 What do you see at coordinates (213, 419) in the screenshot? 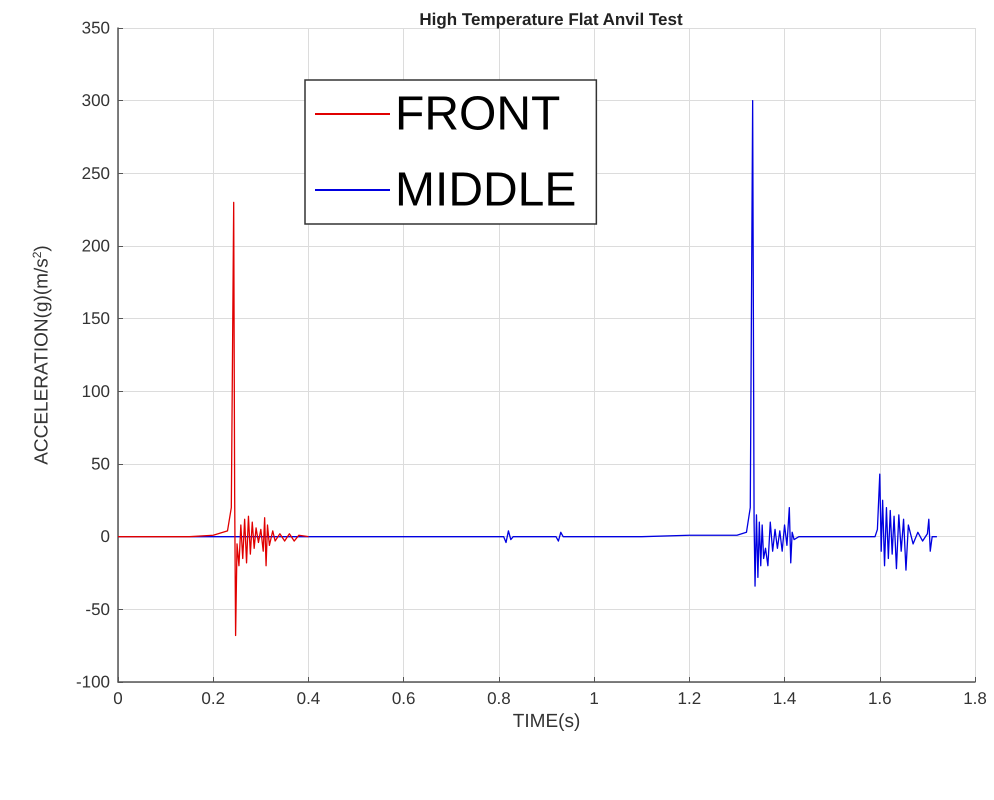
I see `line-series` at bounding box center [213, 419].